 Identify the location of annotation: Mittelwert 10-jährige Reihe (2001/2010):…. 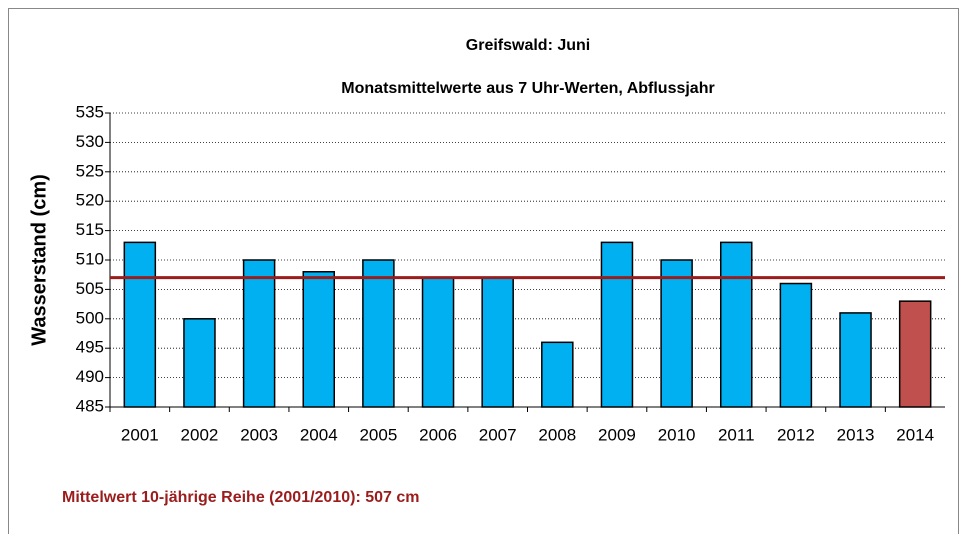
(241, 497).